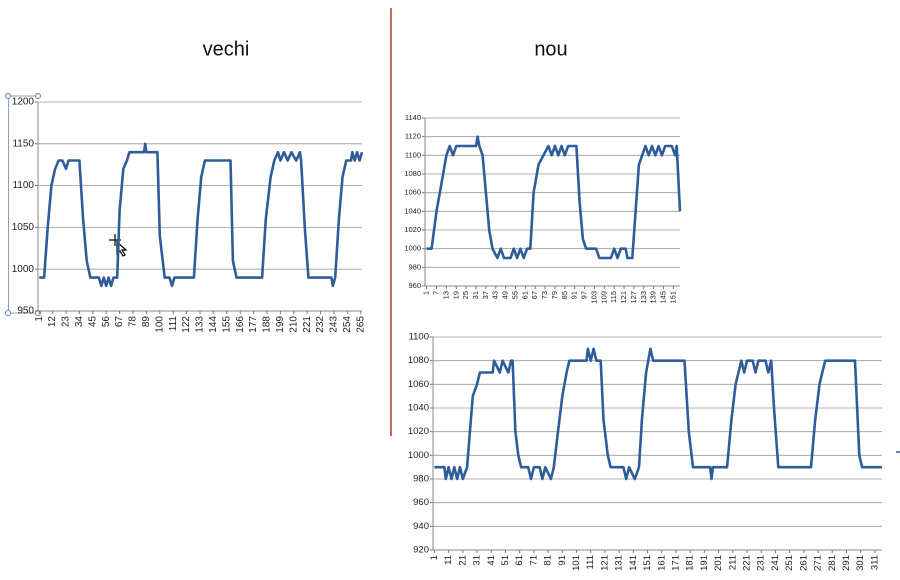 This screenshot has width=900, height=580. I want to click on x-tick-label: 37, so click(485, 295).